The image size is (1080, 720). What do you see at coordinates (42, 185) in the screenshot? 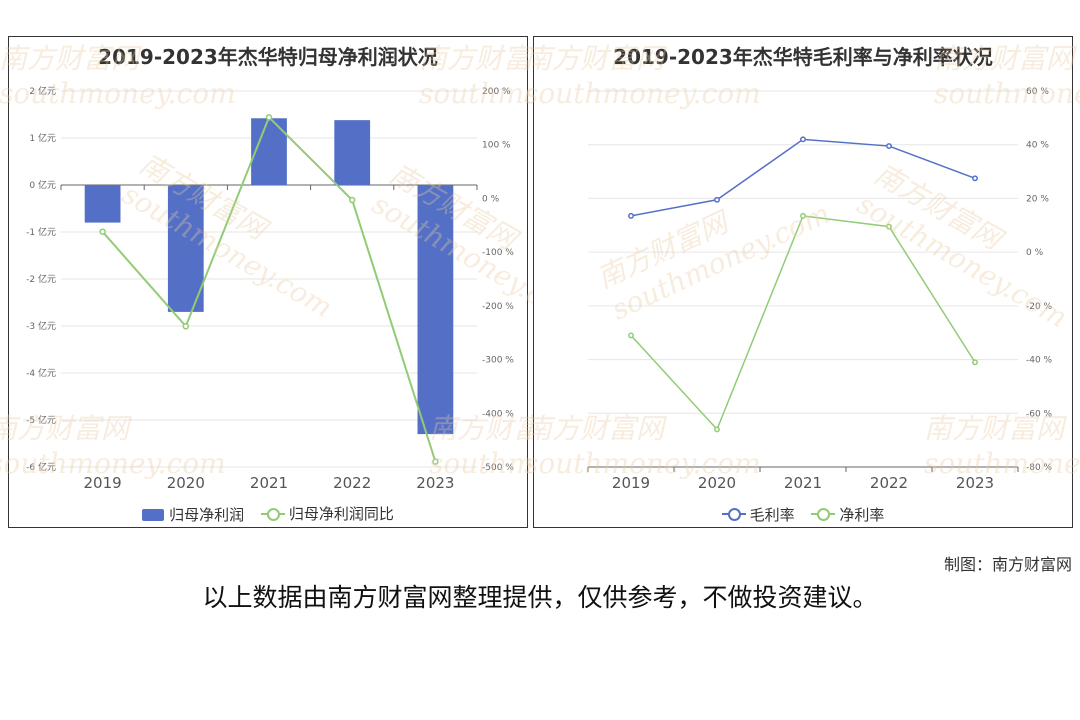
I see `left-axis-tick-label: 0 亿元` at bounding box center [42, 185].